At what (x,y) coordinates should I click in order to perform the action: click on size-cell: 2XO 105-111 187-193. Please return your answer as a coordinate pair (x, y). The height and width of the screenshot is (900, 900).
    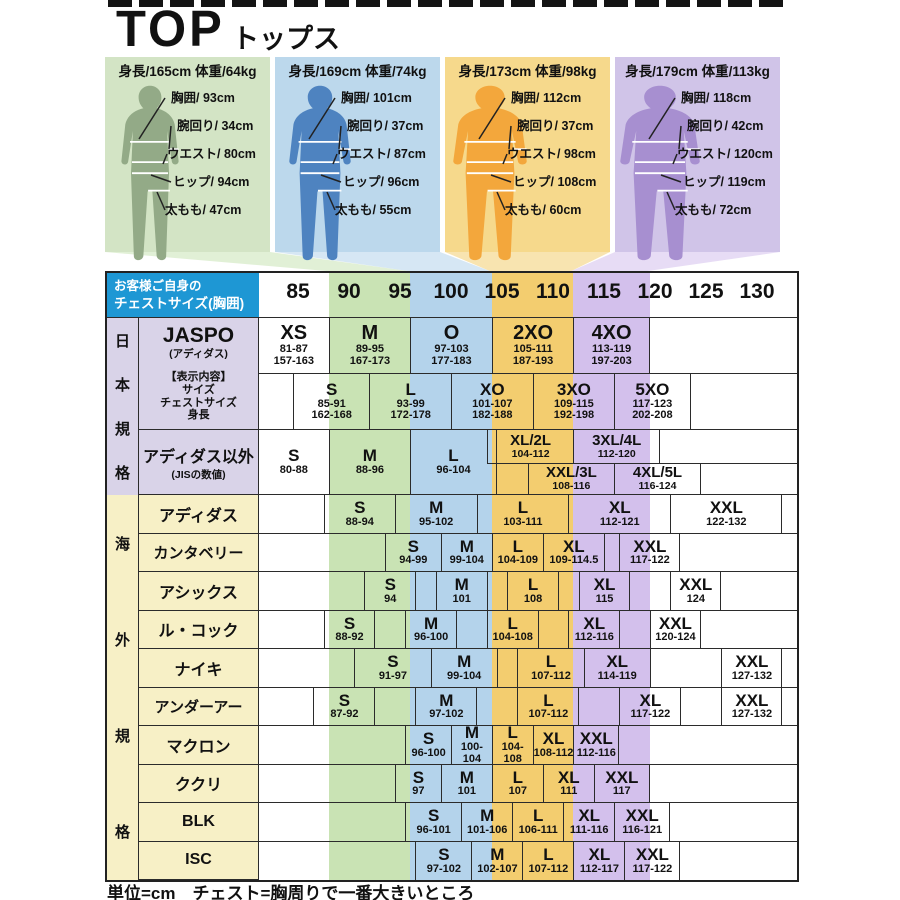
    Looking at the image, I should click on (532, 345).